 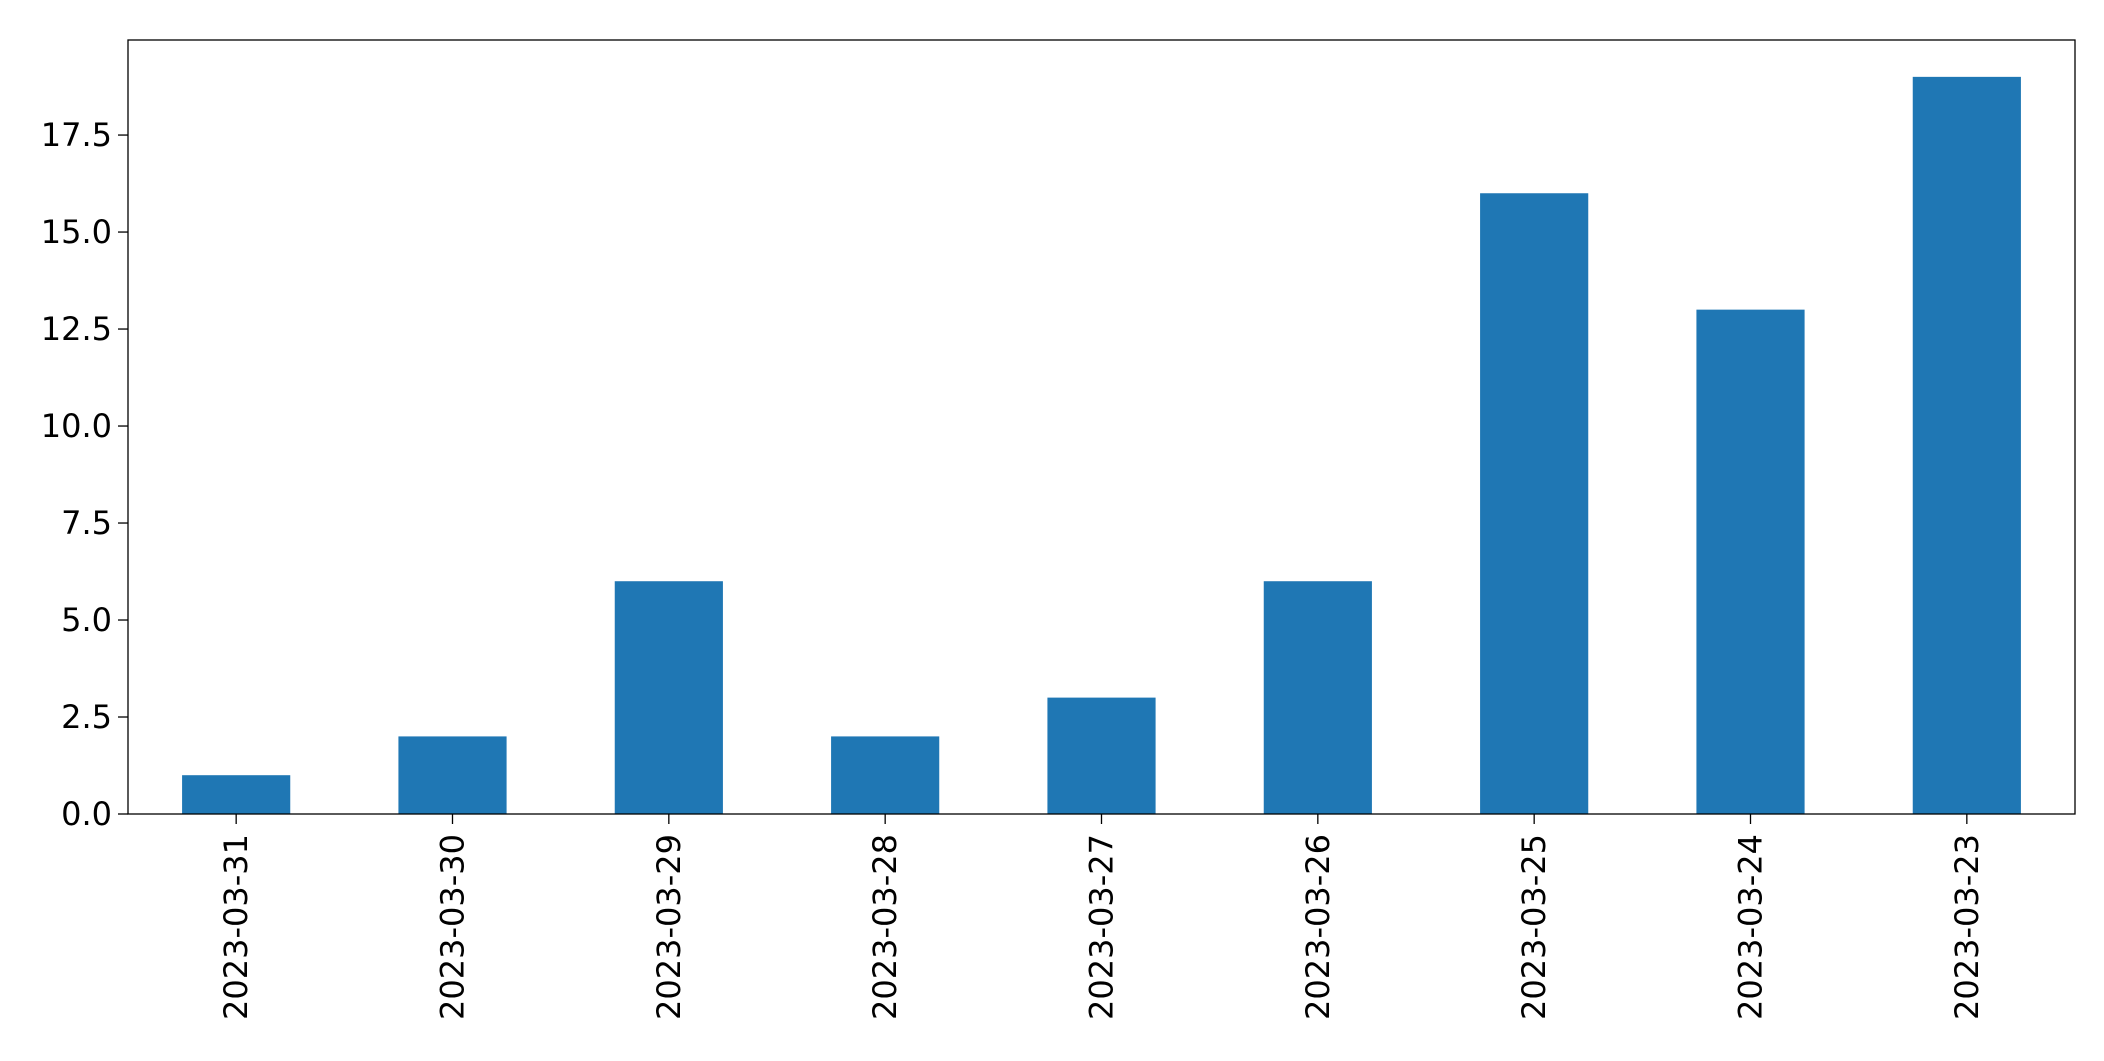 I want to click on y-tick-label: 15.0, so click(x=76, y=232).